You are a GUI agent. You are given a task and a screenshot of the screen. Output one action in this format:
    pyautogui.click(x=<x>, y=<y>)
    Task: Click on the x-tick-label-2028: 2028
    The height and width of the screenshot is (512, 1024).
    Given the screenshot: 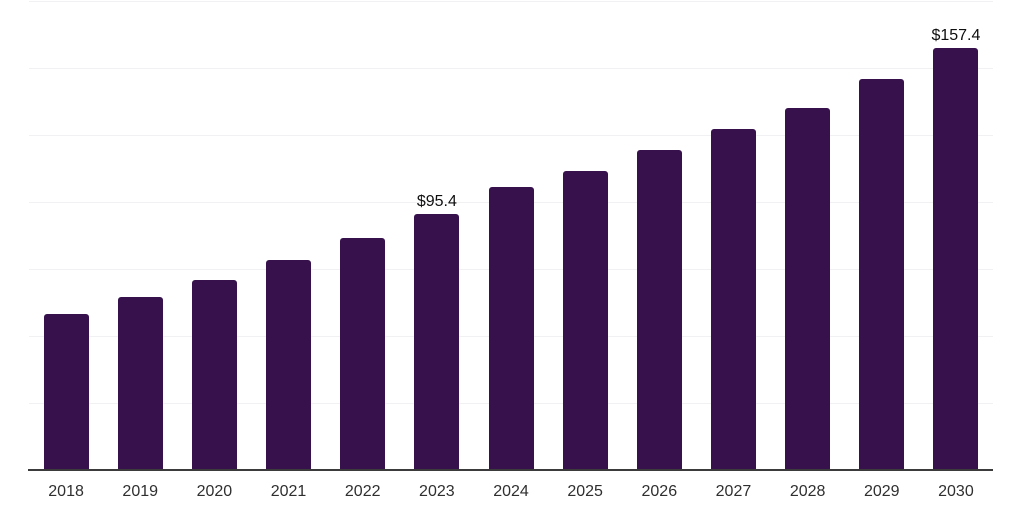 What is the action you would take?
    pyautogui.click(x=807, y=491)
    